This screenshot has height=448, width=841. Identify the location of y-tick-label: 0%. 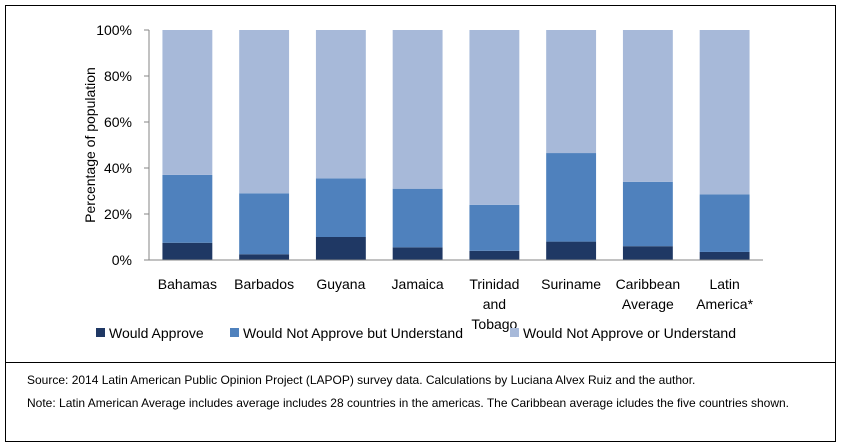
(122, 260).